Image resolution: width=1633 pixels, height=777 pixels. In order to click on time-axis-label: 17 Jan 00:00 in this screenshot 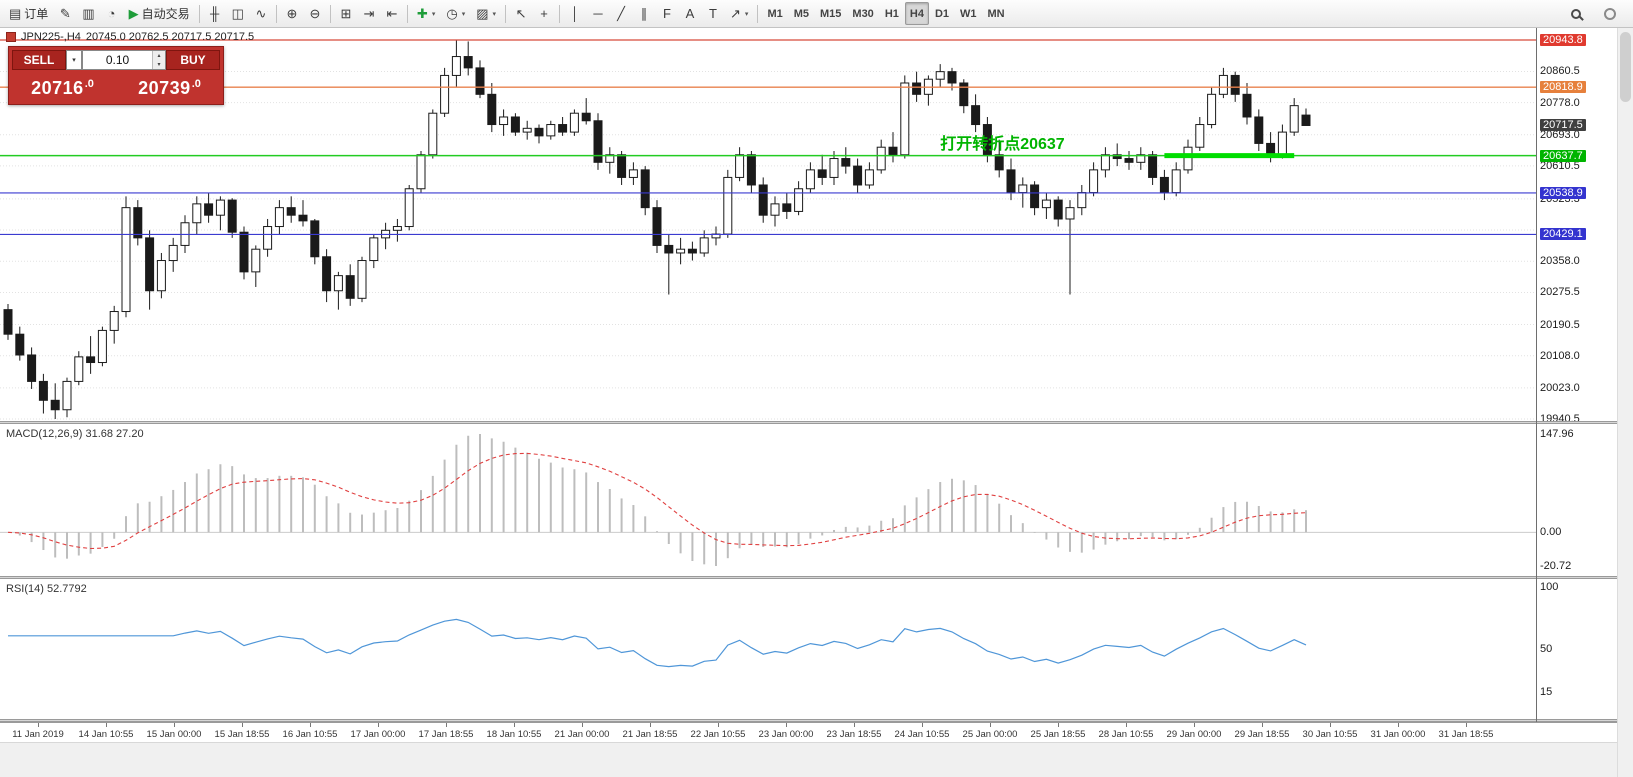, I will do `click(378, 734)`.